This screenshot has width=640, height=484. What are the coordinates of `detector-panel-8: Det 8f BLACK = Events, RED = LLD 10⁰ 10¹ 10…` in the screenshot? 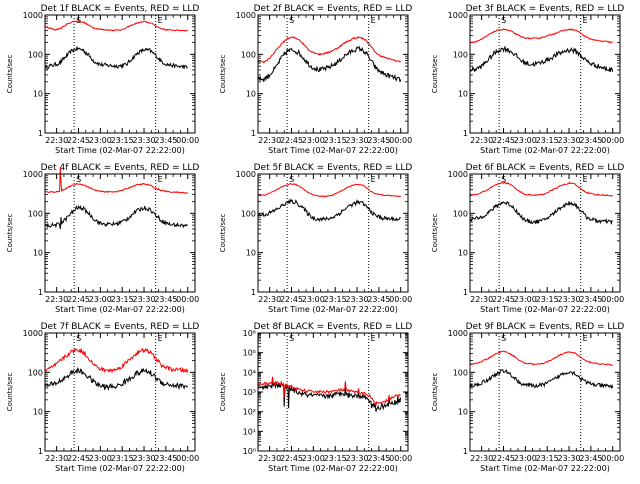 It's located at (315, 397).